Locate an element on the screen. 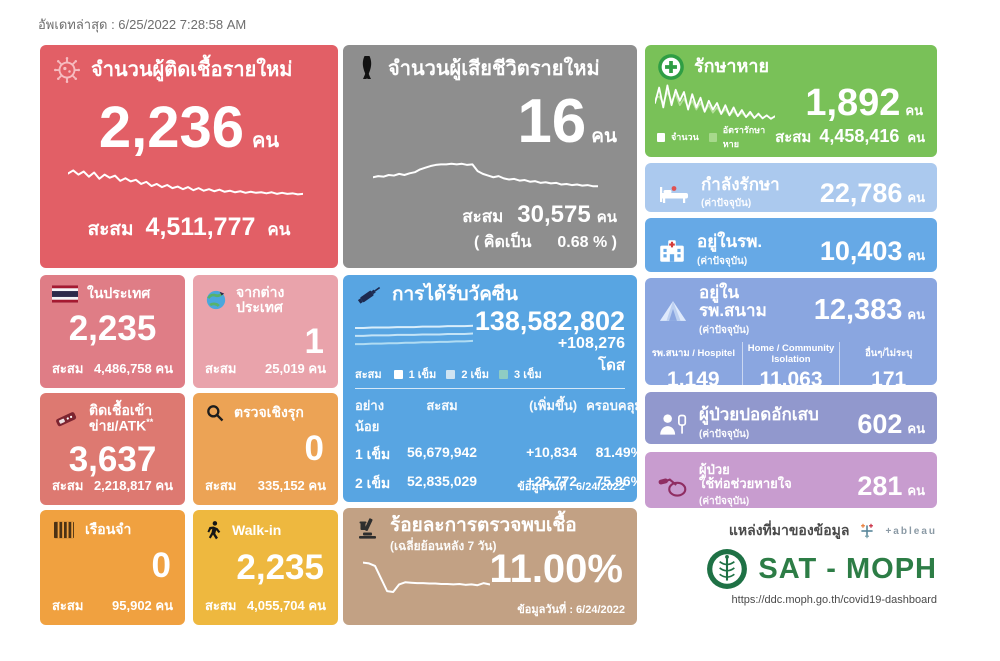 The image size is (1000, 661). vaccine-col-header: (เพิ่มขึ้น) is located at coordinates (553, 406).